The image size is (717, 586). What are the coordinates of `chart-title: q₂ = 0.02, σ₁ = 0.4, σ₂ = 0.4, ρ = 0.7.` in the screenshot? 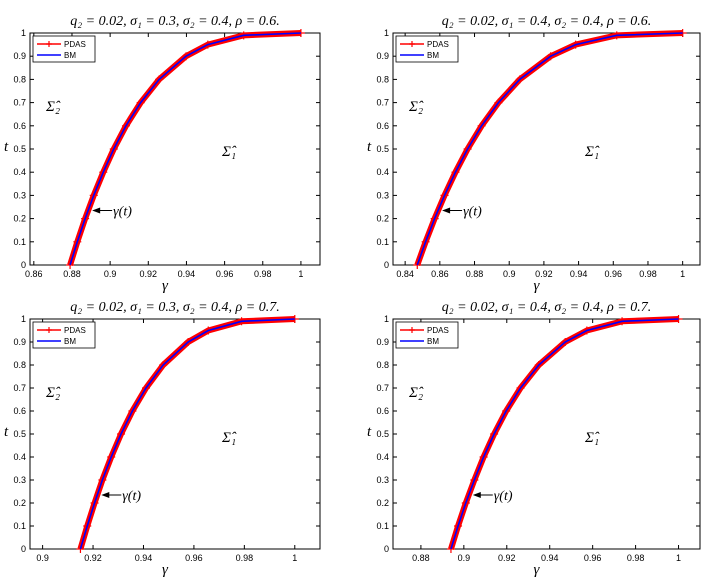 It's located at (546, 307).